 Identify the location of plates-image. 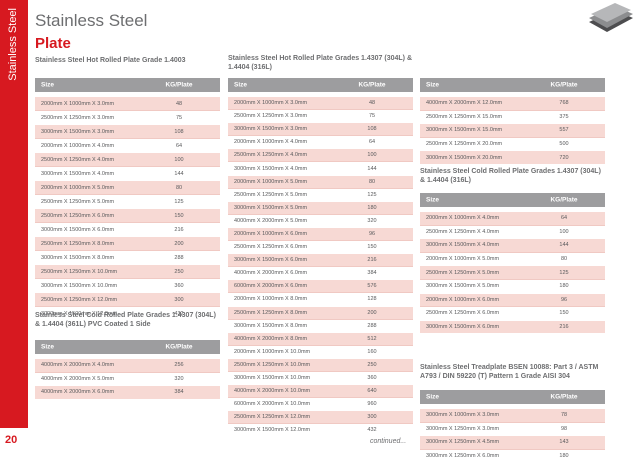
(611, 17).